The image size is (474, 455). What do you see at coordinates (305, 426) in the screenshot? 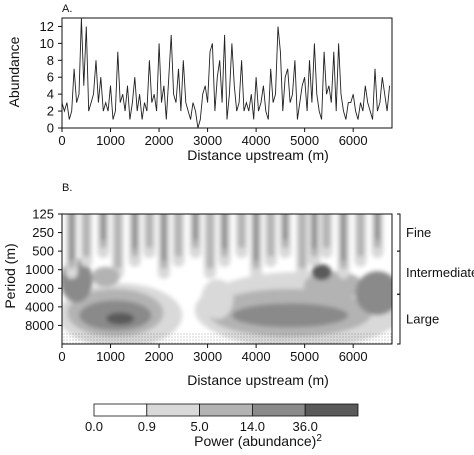
I see `colorbar-tick-label: 36.0` at bounding box center [305, 426].